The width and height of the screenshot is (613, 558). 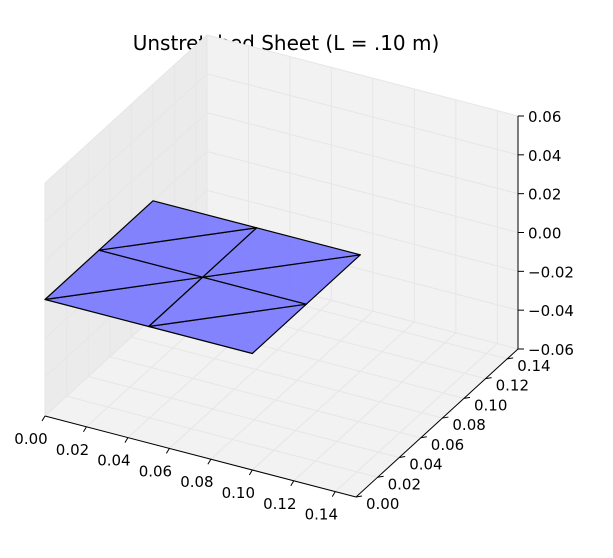 I want to click on y-tick-label: 0.02, so click(x=404, y=484).